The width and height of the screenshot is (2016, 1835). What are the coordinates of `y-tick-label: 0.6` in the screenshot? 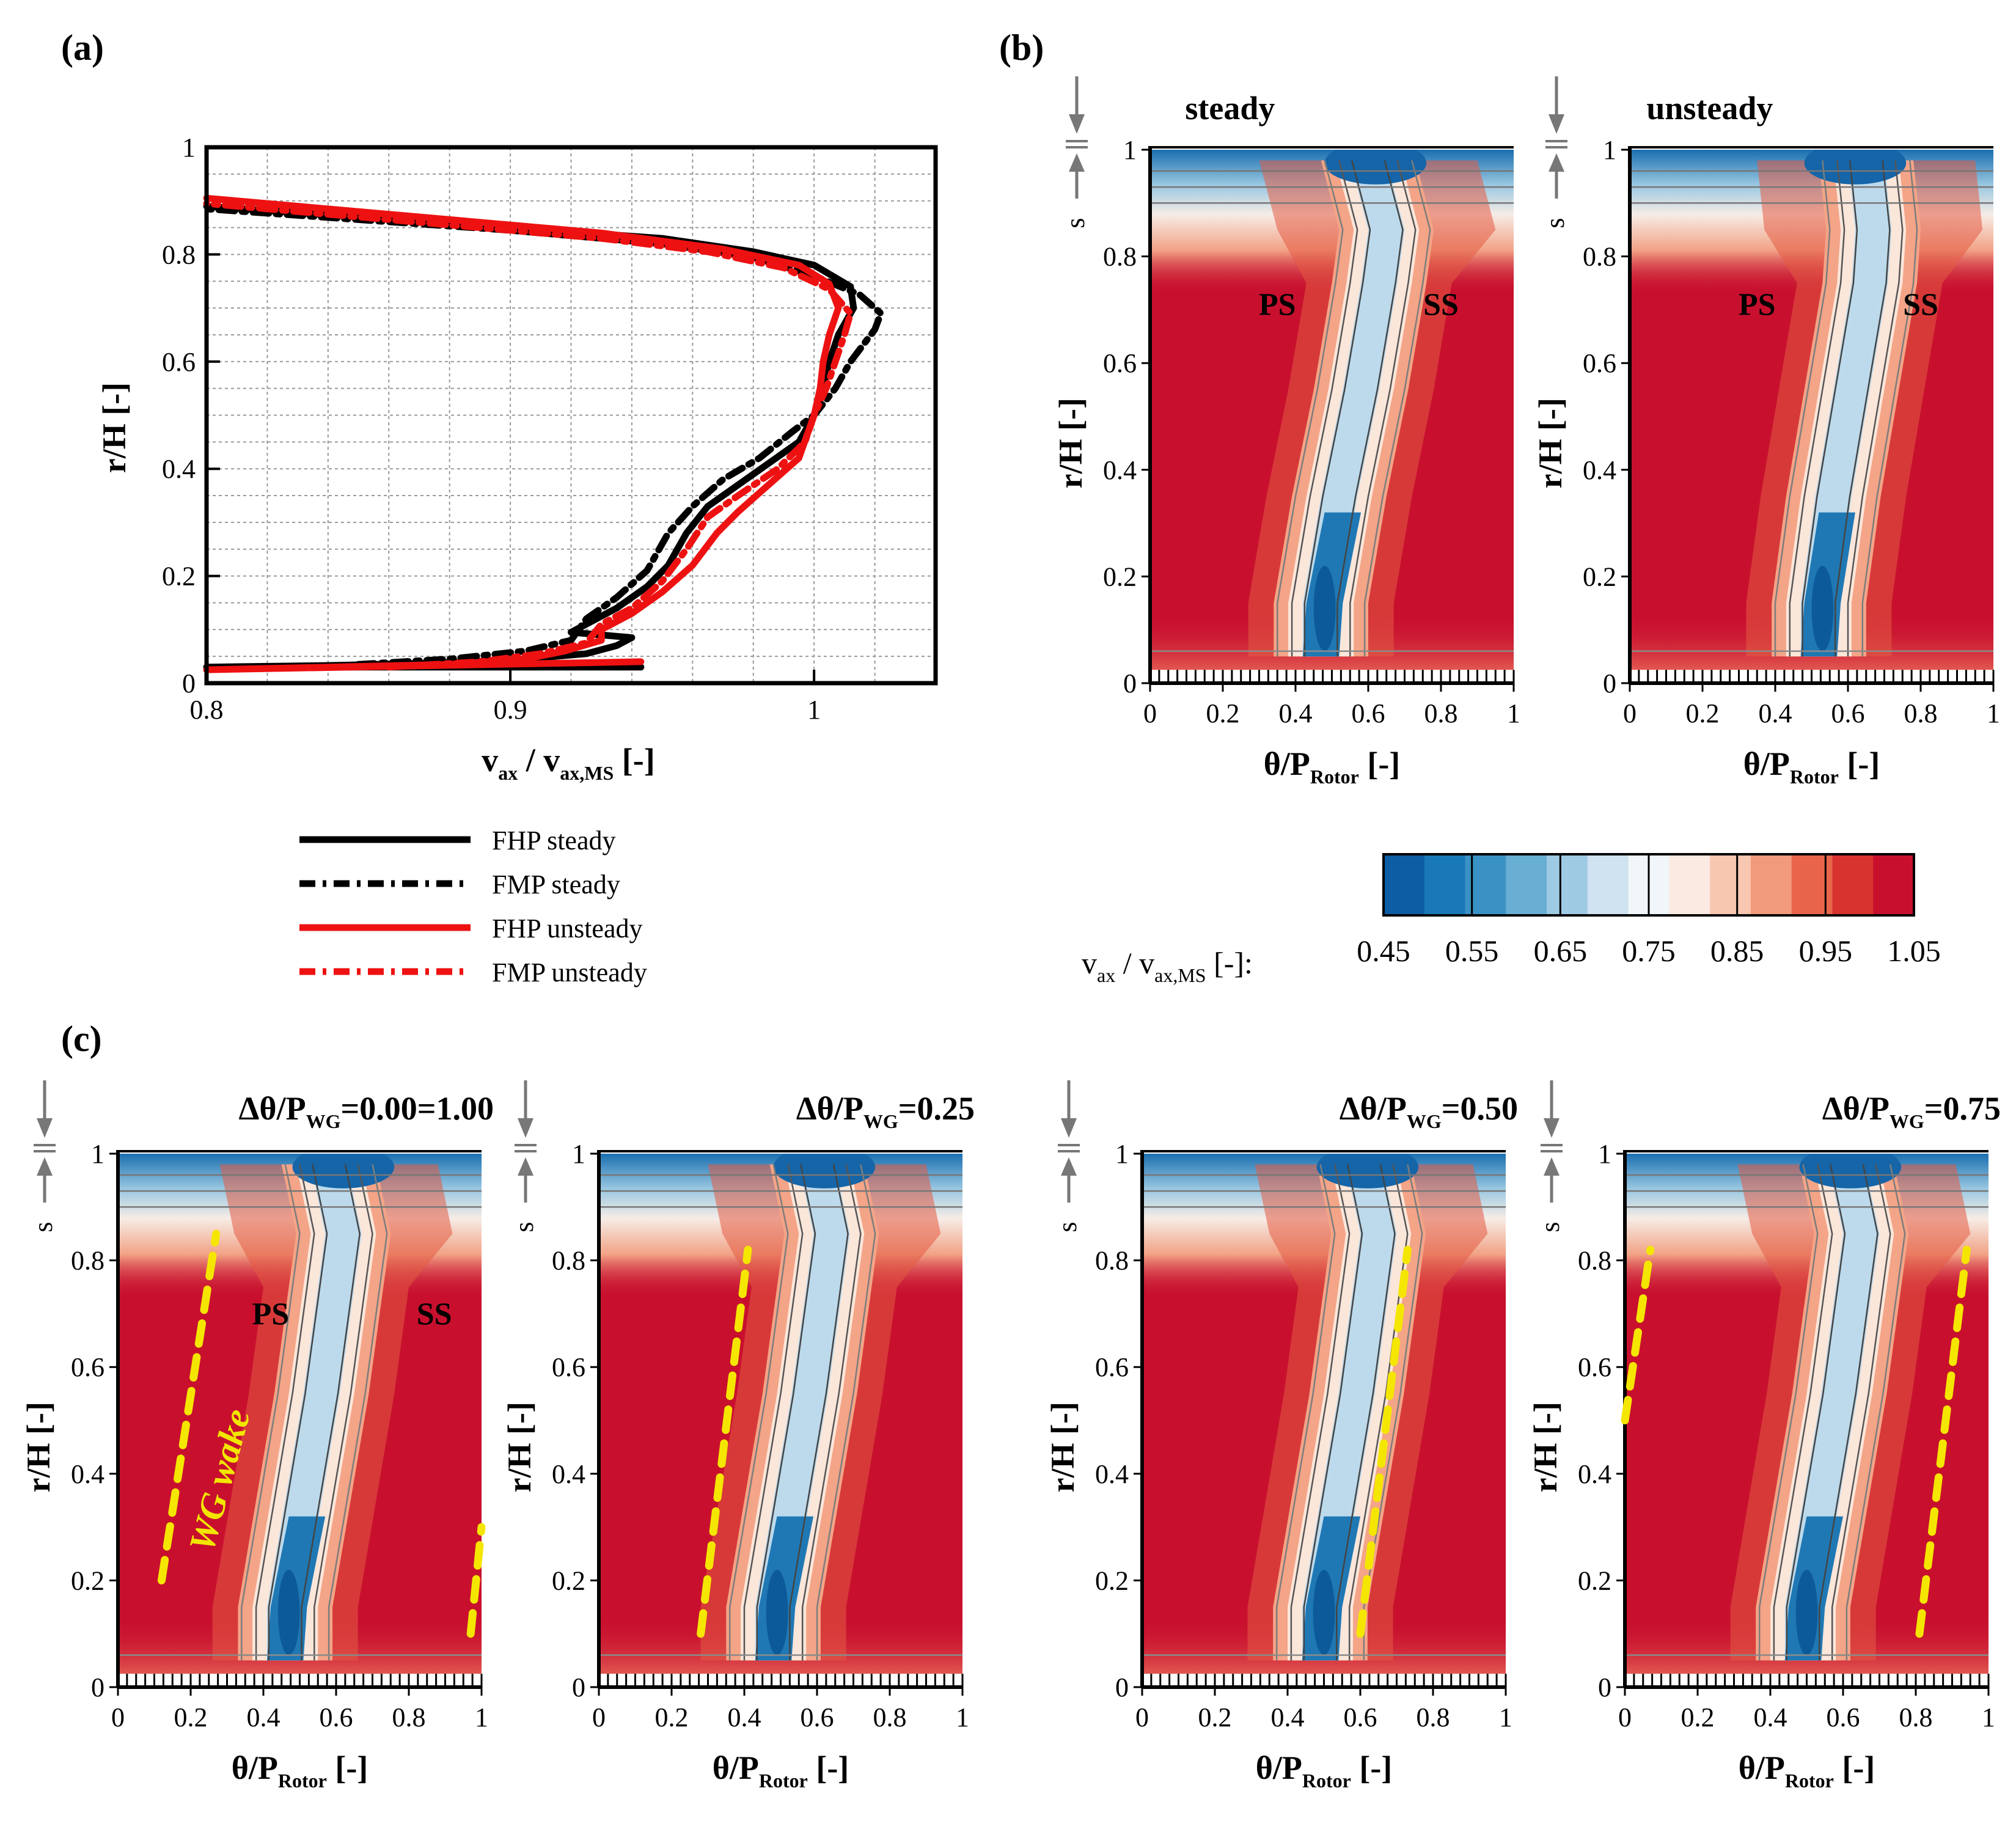 It's located at (1112, 1367).